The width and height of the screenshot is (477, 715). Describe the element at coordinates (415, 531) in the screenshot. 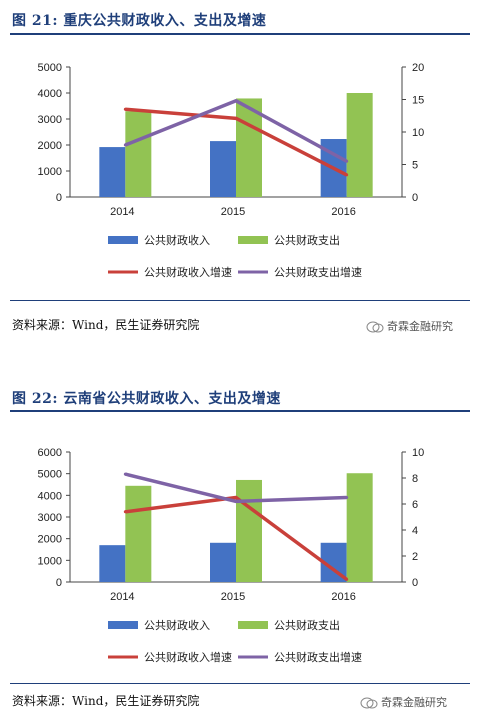

I see `y-tick-label-right: 4` at that location.